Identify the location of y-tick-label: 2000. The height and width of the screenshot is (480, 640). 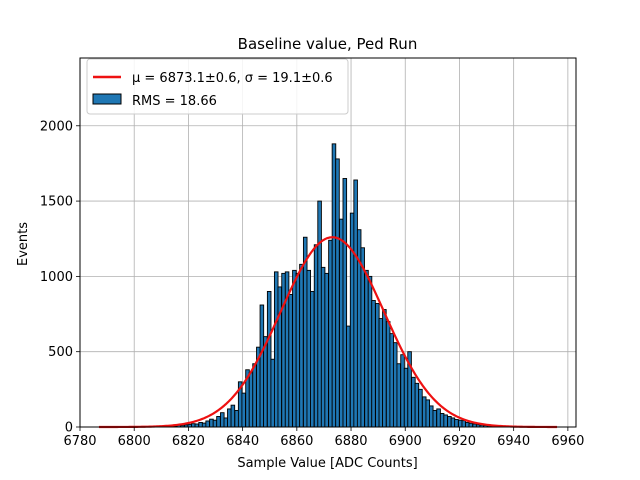
(56, 126).